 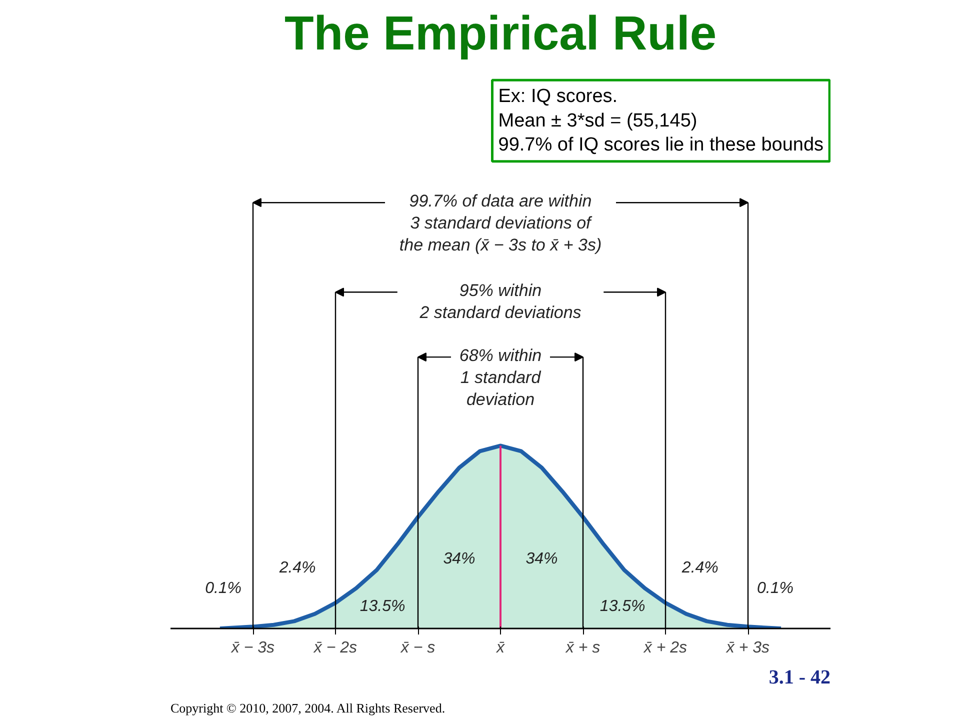 I want to click on text: Ex: IQ scores. Mean ± 3*sd = (55,145) 99.7% of IQ scores lie in these bounds, so click(x=661, y=121).